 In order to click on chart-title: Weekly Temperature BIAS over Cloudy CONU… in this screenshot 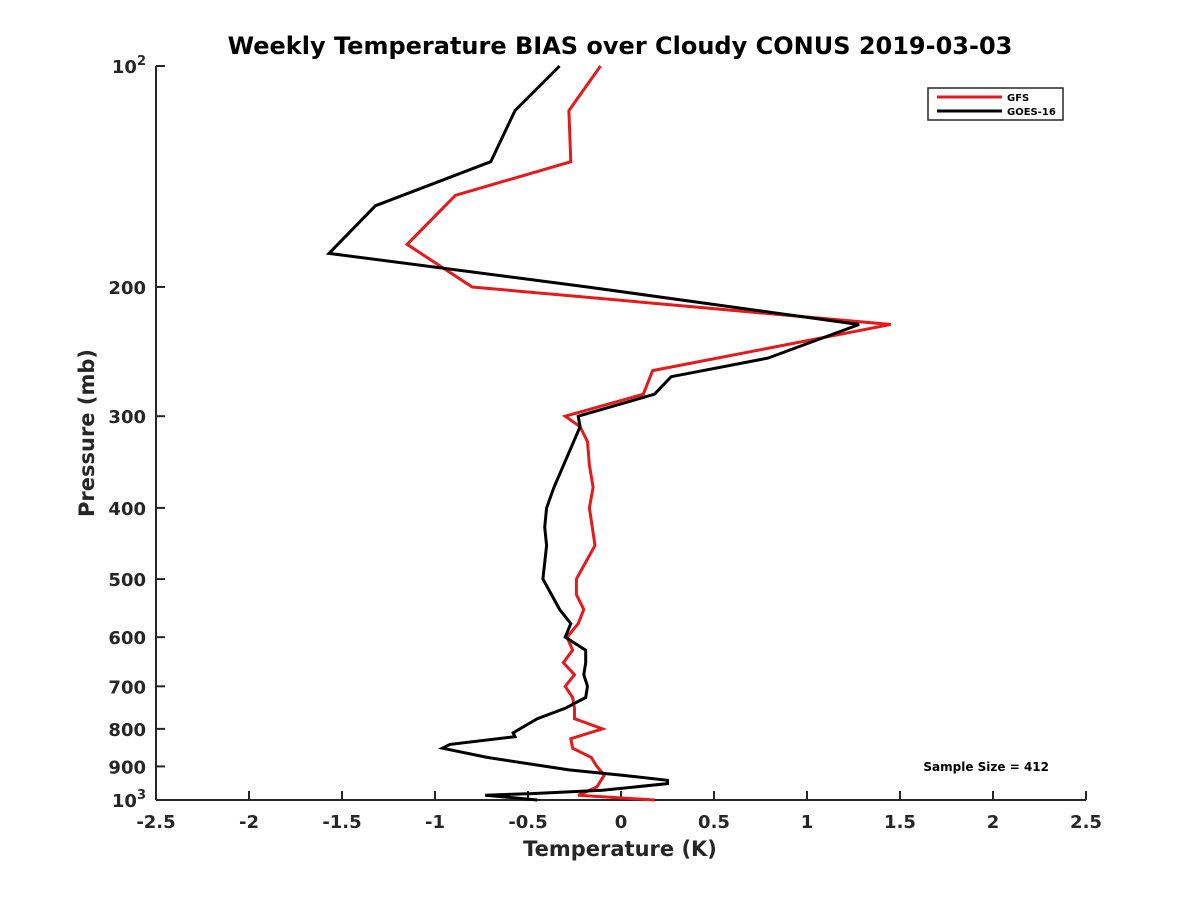, I will do `click(620, 46)`.